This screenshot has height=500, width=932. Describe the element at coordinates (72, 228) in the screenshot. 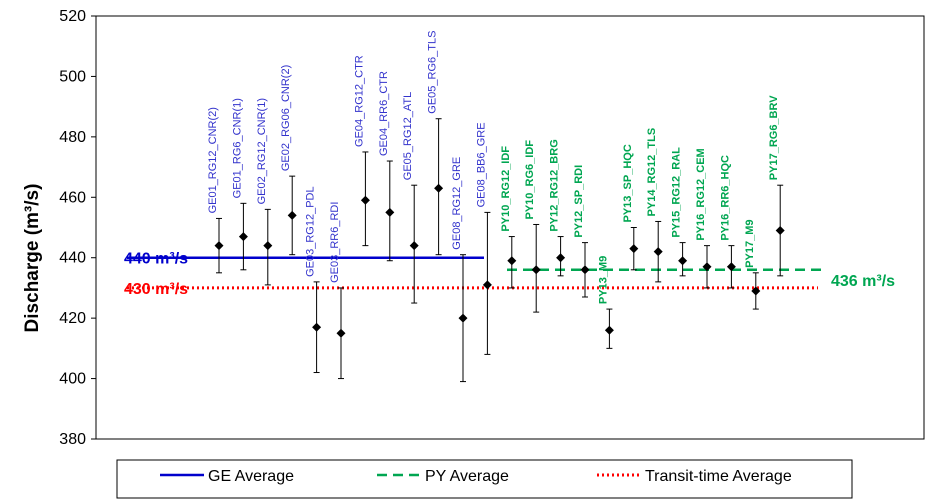

I see `y-tick-labels: 380 400 420 440 460 480 500 520` at that location.